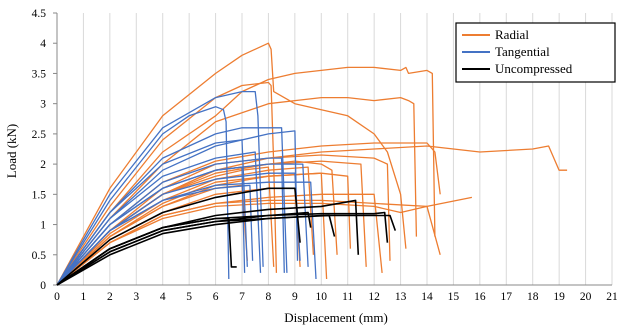  Describe the element at coordinates (189, 297) in the screenshot. I see `x-tick-label: 5` at that location.